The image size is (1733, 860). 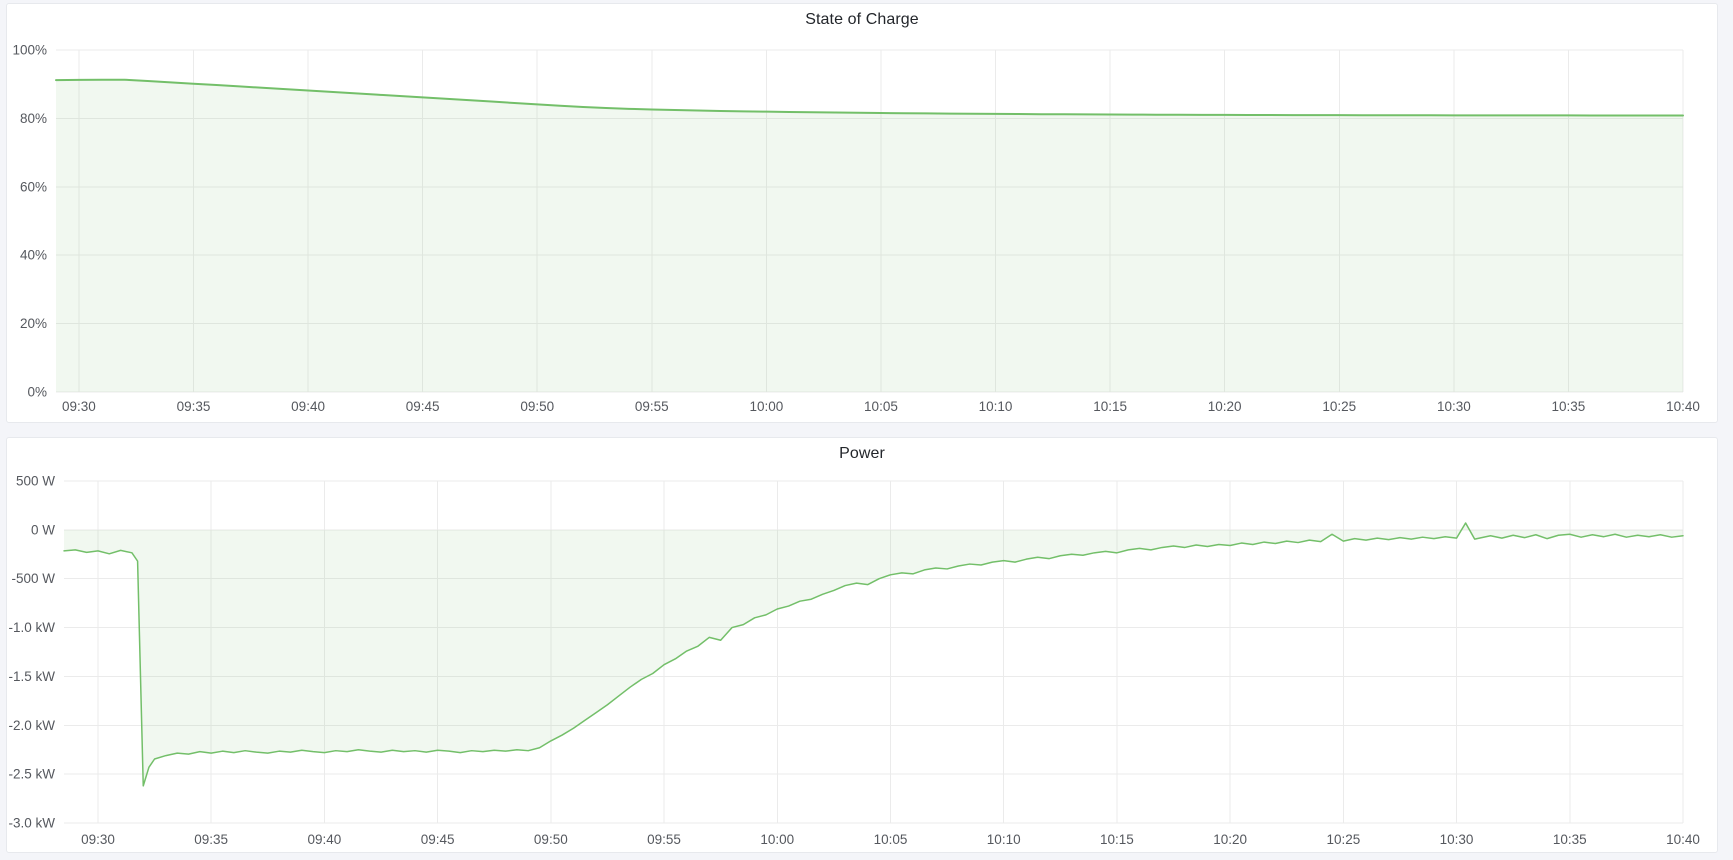 I want to click on y-tick-label: 40%, so click(x=33, y=255).